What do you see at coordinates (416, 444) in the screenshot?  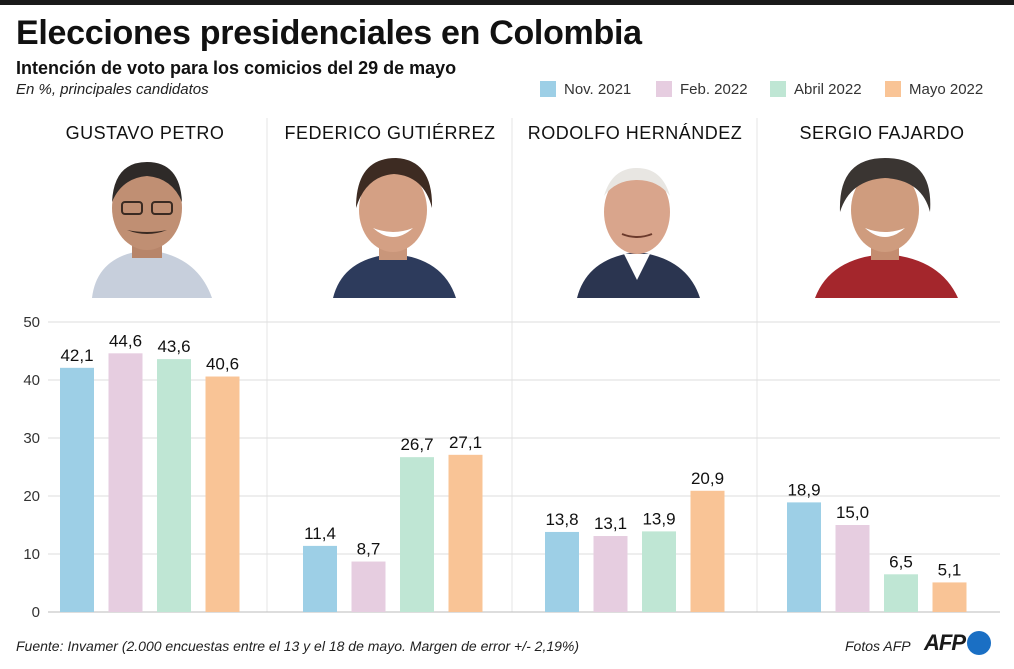 I see `data-label: 26,7` at bounding box center [416, 444].